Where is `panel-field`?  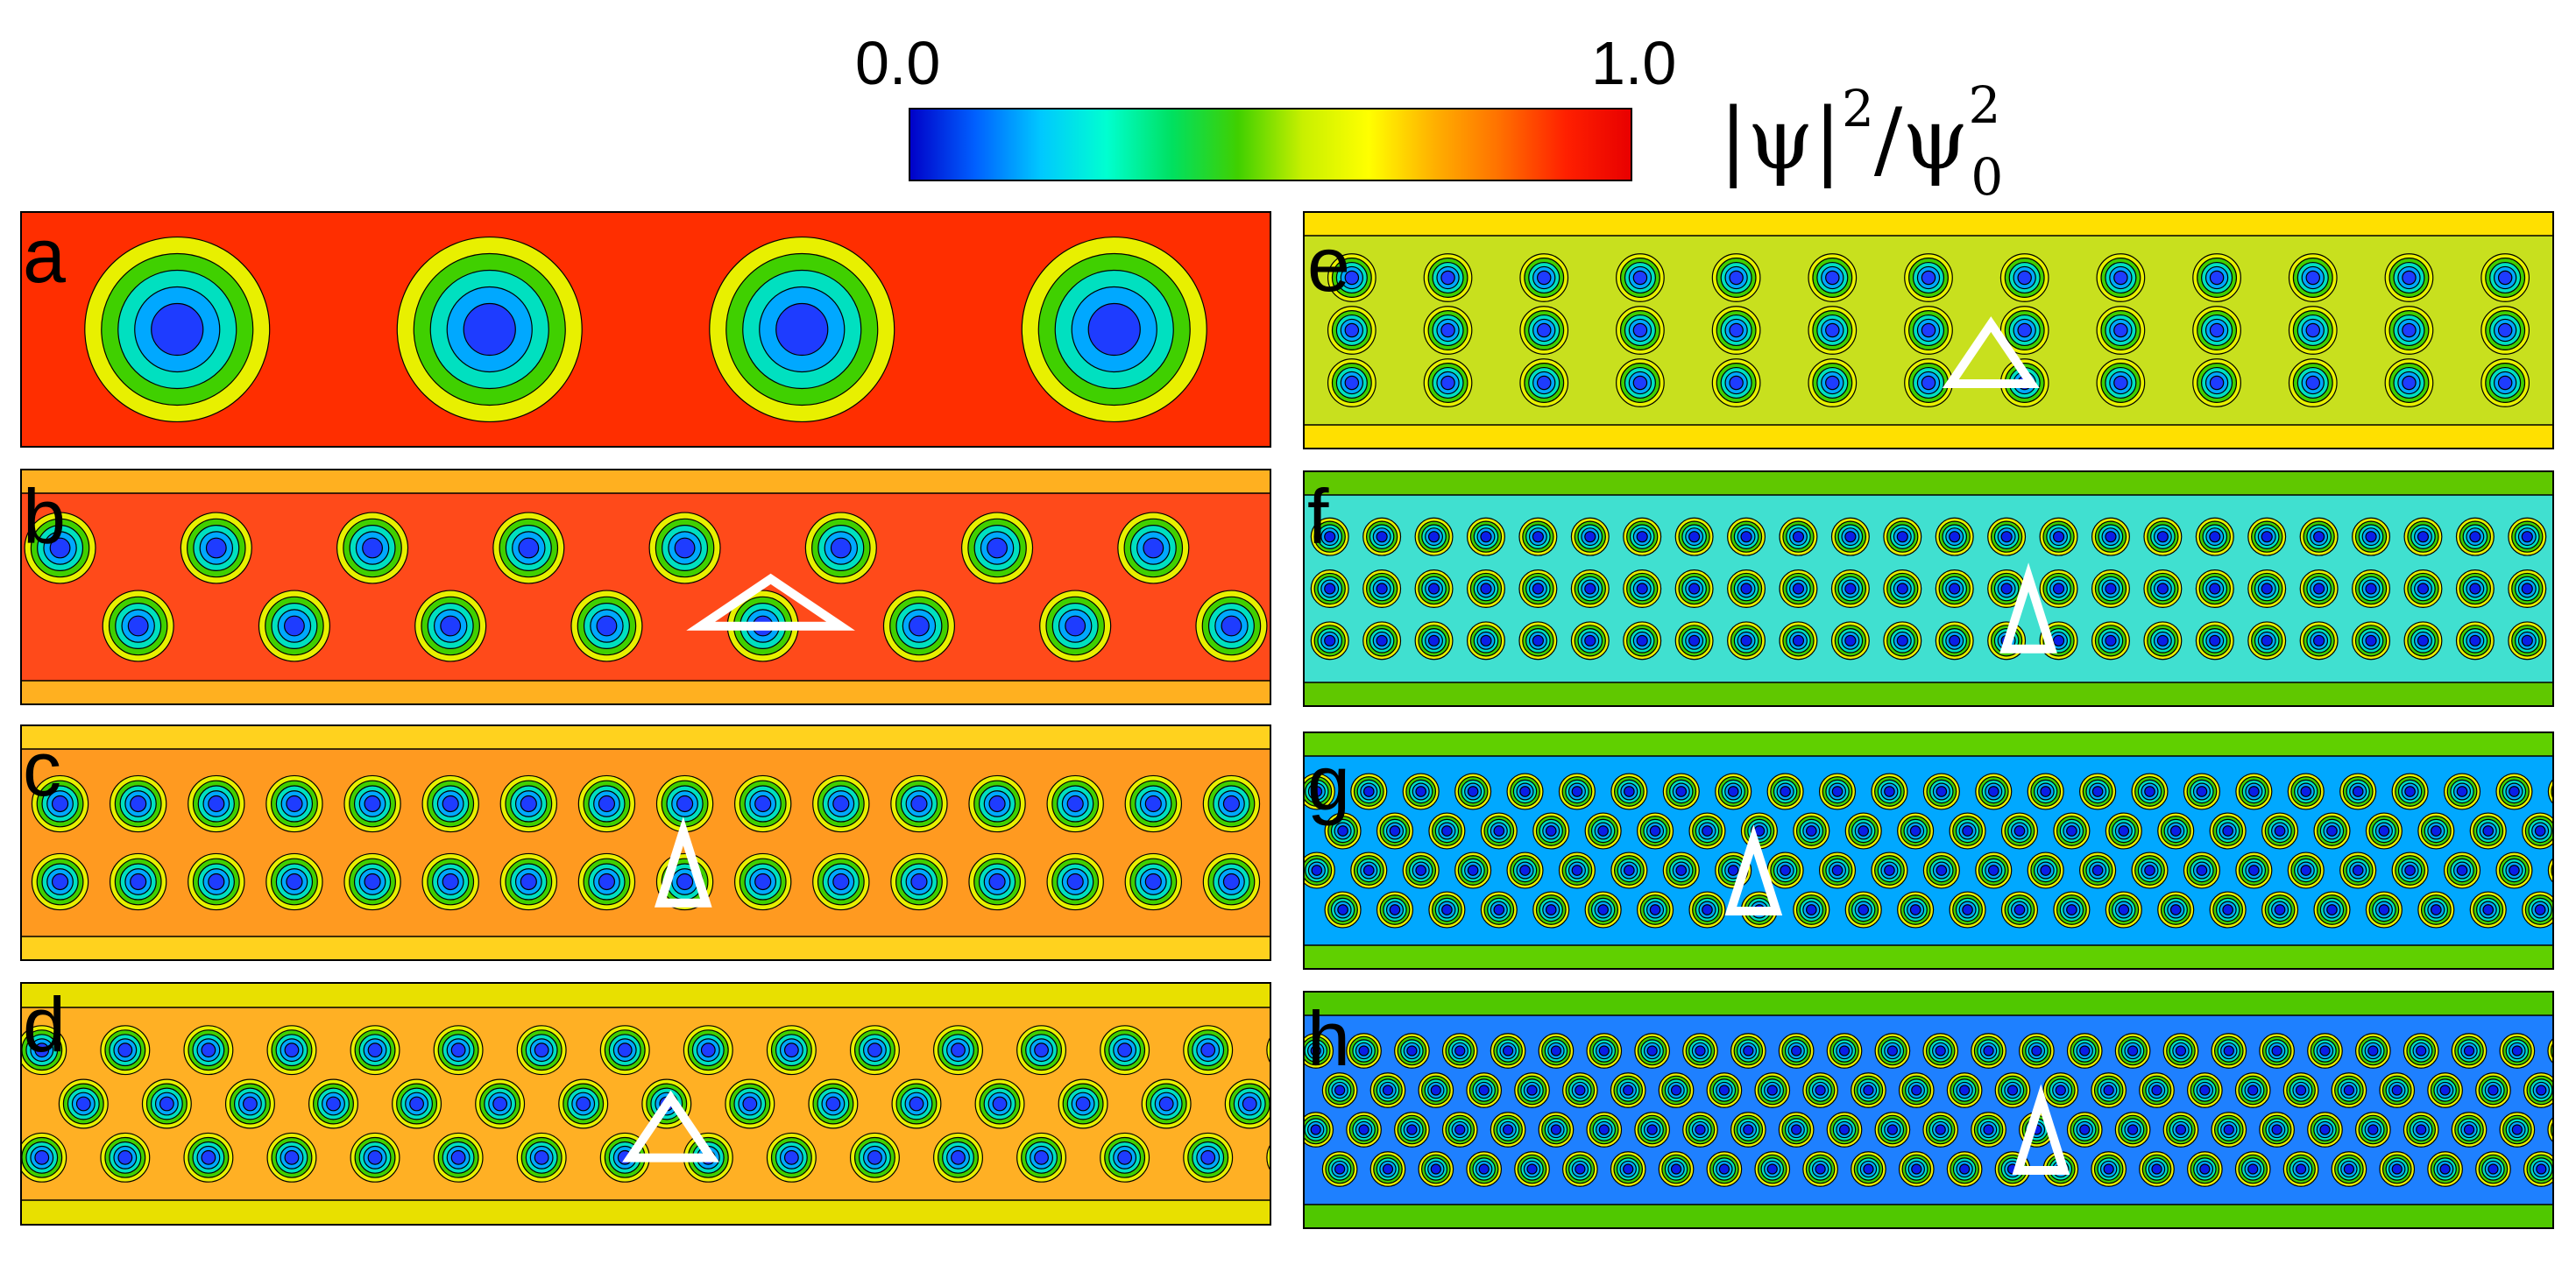
panel-field is located at coordinates (1928, 331).